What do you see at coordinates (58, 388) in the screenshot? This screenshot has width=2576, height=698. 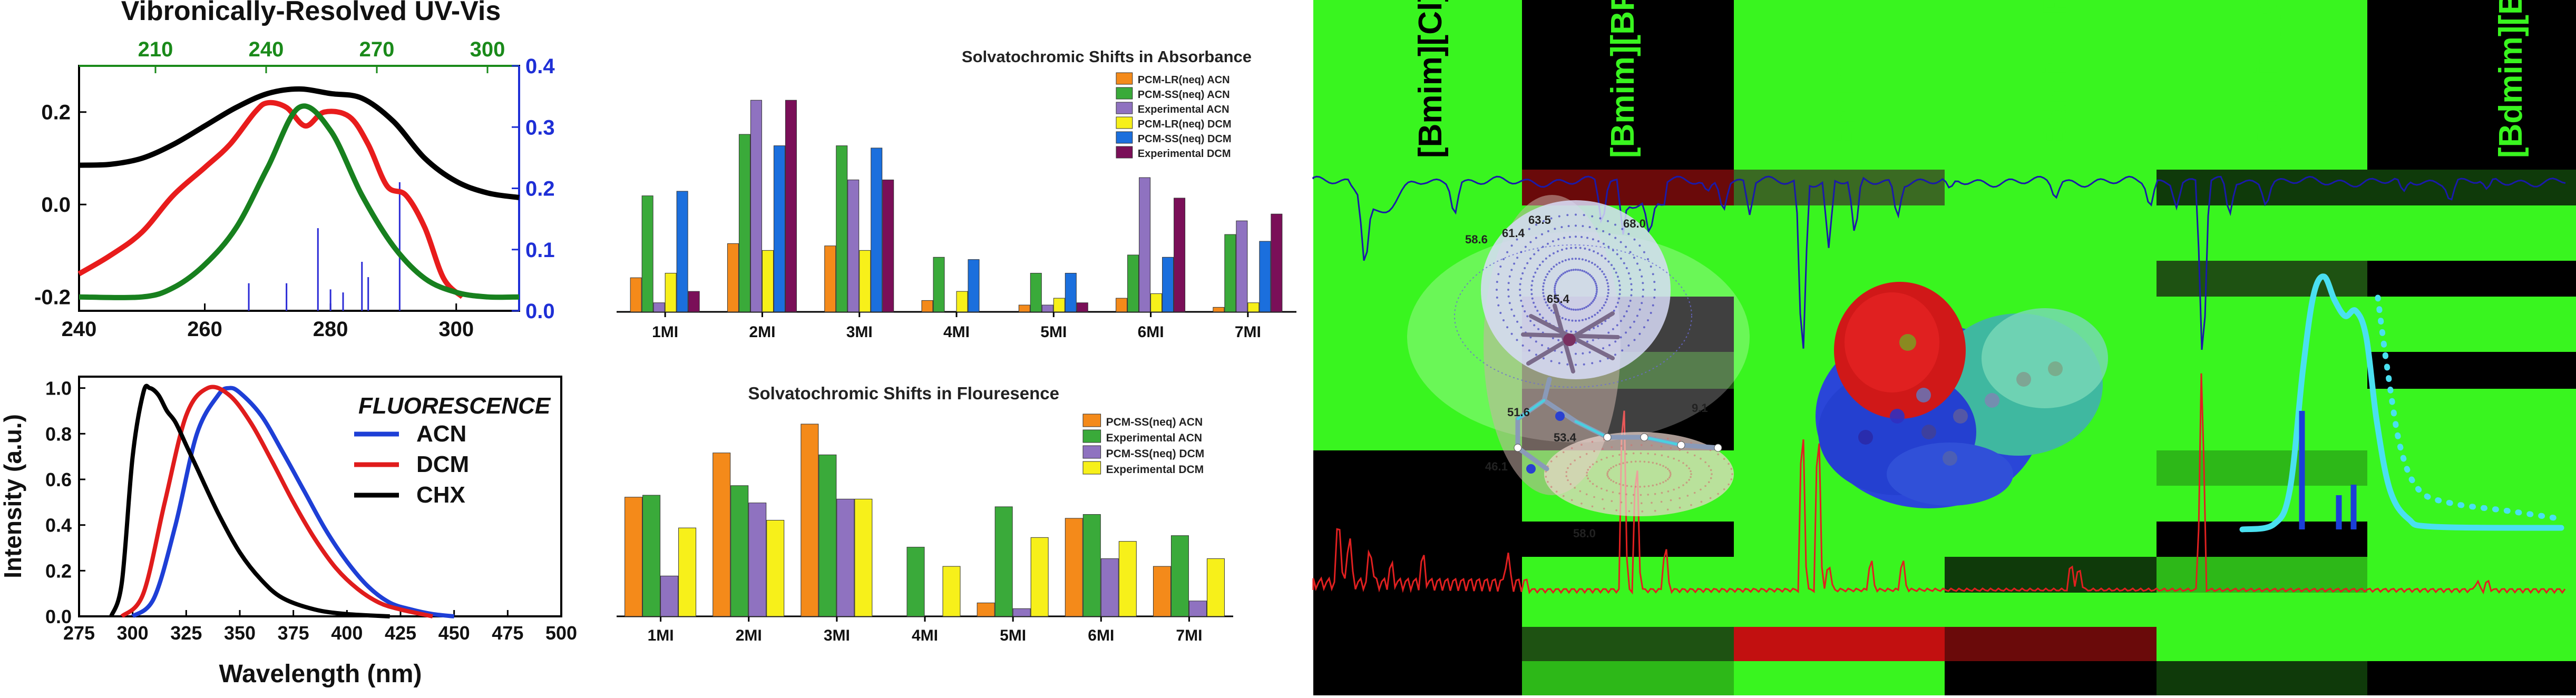 I see `fl-ytick-label: 1.0` at bounding box center [58, 388].